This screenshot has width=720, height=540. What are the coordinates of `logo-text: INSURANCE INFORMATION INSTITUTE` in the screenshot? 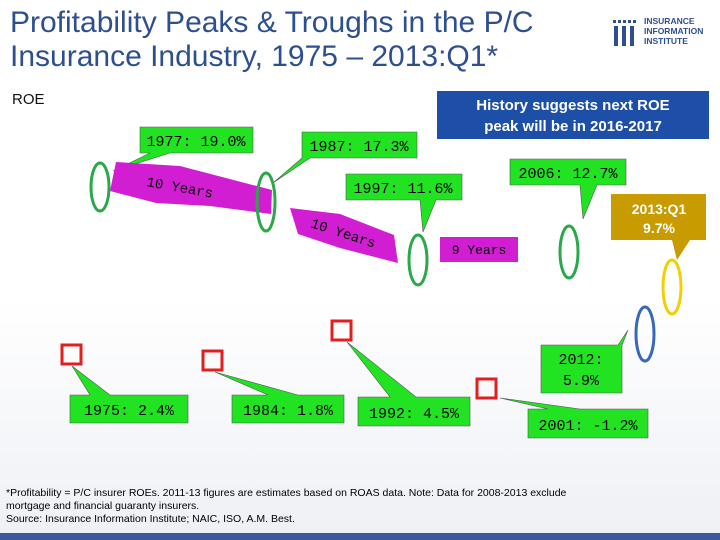 It's located at (673, 31).